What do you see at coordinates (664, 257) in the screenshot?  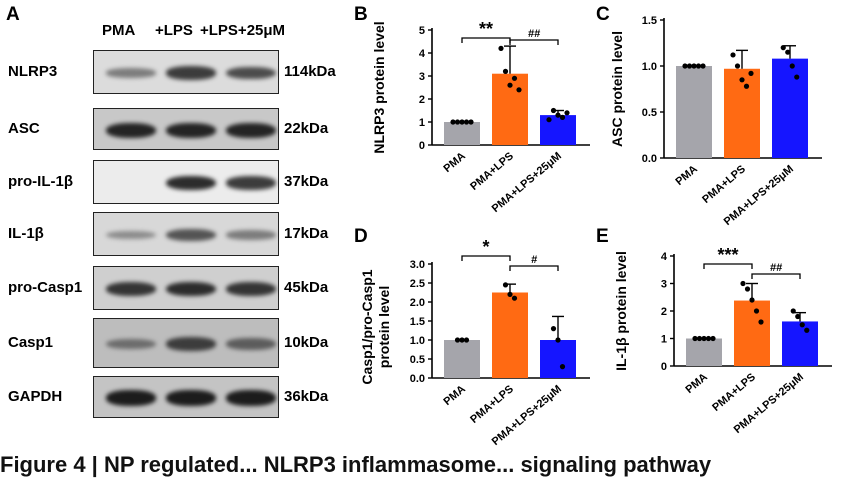 I see `y-tick-label: 4` at bounding box center [664, 257].